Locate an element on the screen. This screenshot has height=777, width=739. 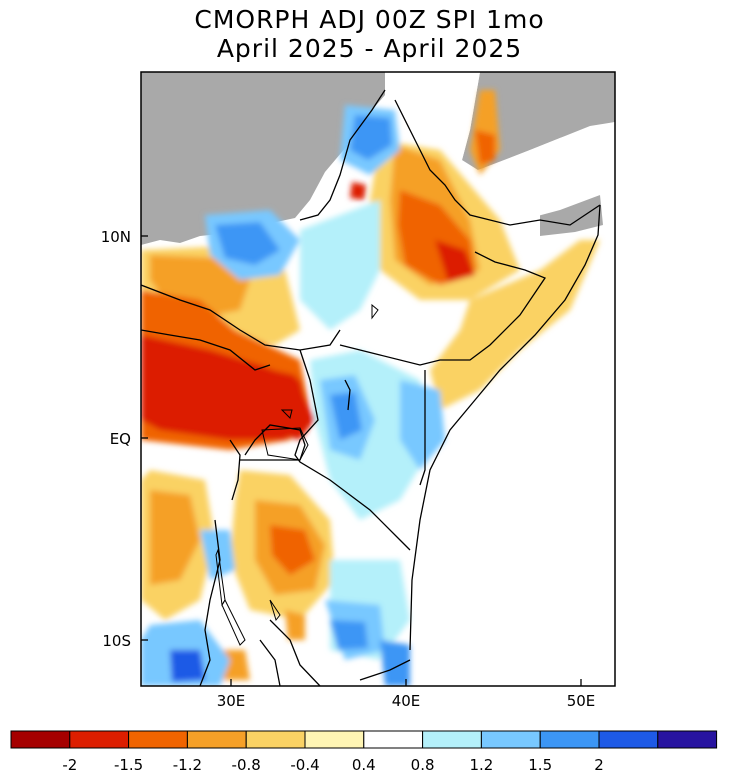
legend-label: -0.8 is located at coordinates (246, 765).